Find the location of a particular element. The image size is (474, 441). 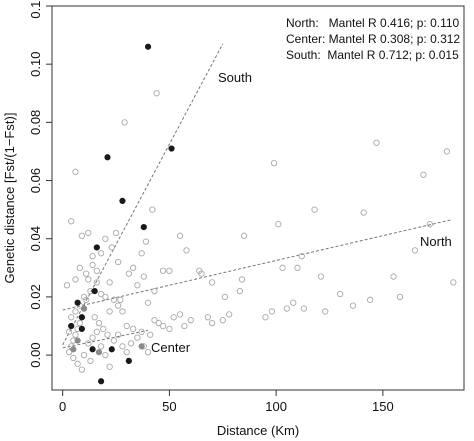

y-tick-label: 0.06 is located at coordinates (35, 180).